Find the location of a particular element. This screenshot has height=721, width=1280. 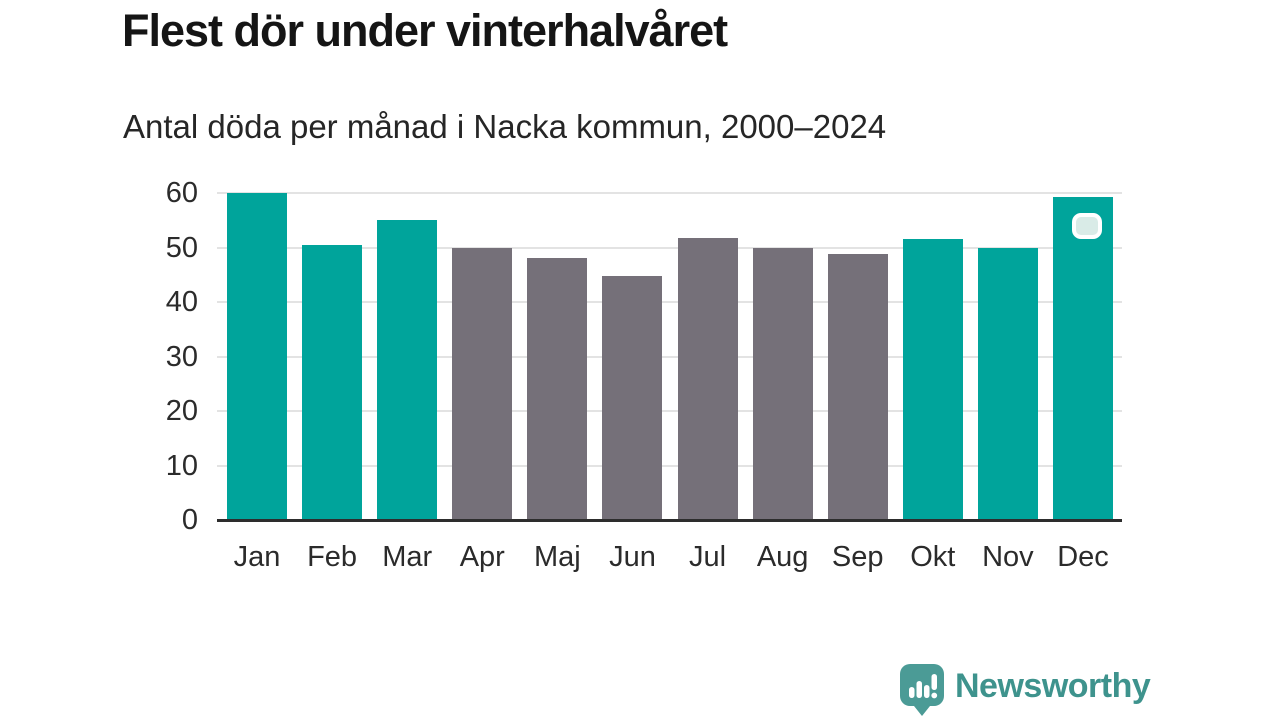

brand-footer: Newsworthy is located at coordinates (1025, 692).